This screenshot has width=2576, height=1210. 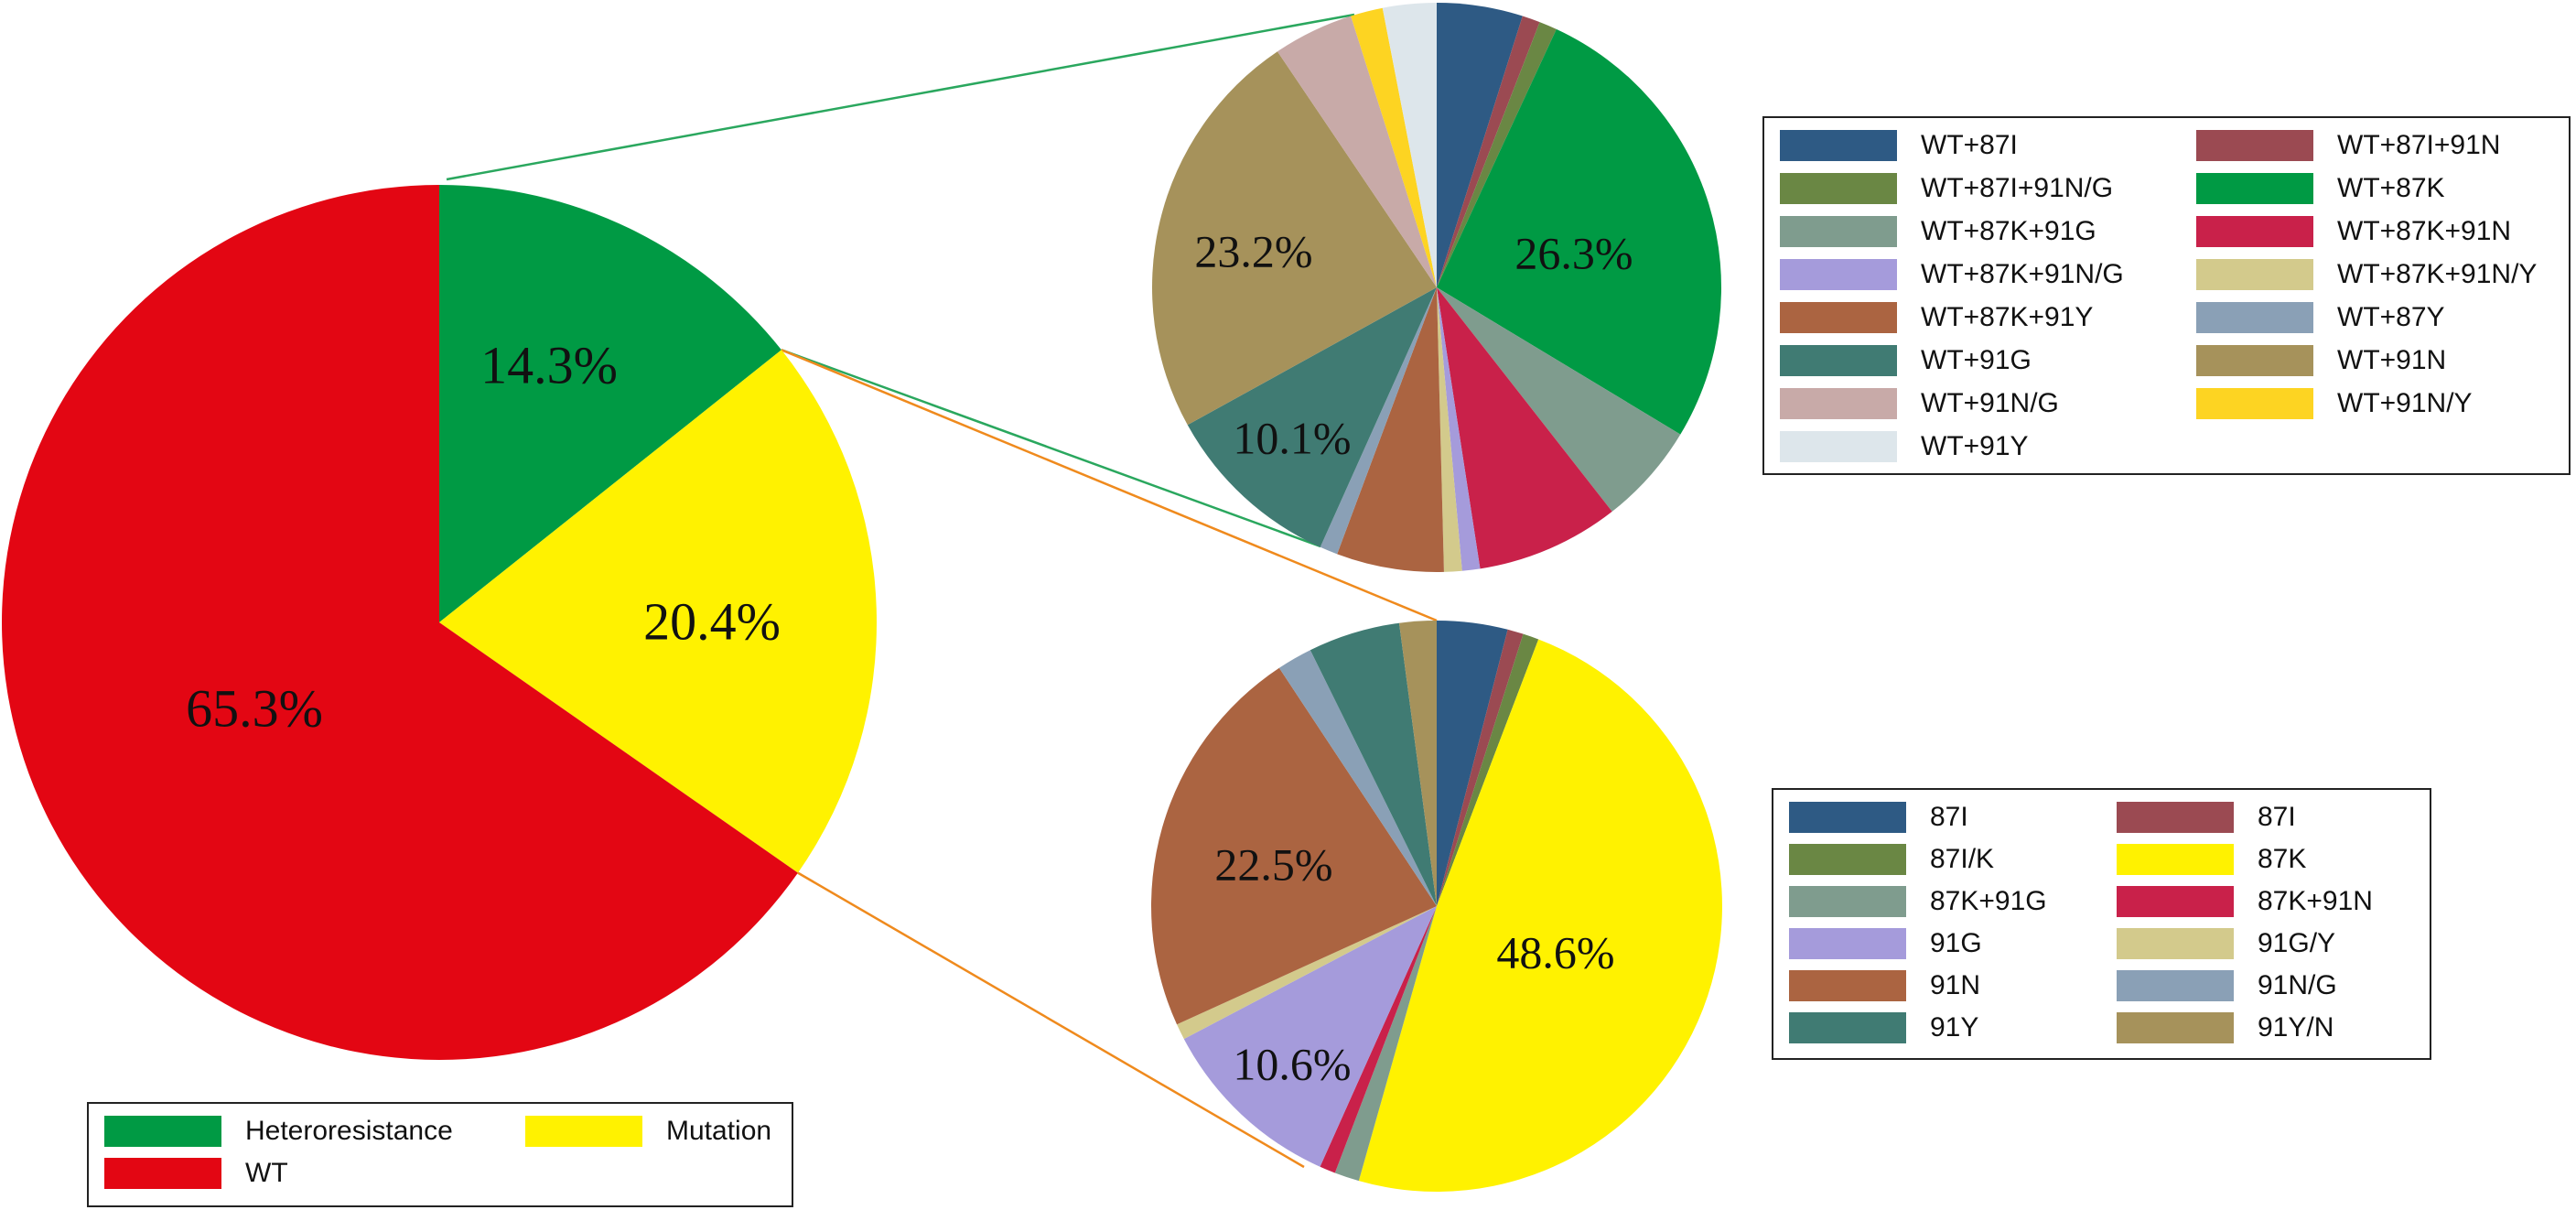 What do you see at coordinates (1051, 1020) in the screenshot?
I see `connector-line-mutation-bottom` at bounding box center [1051, 1020].